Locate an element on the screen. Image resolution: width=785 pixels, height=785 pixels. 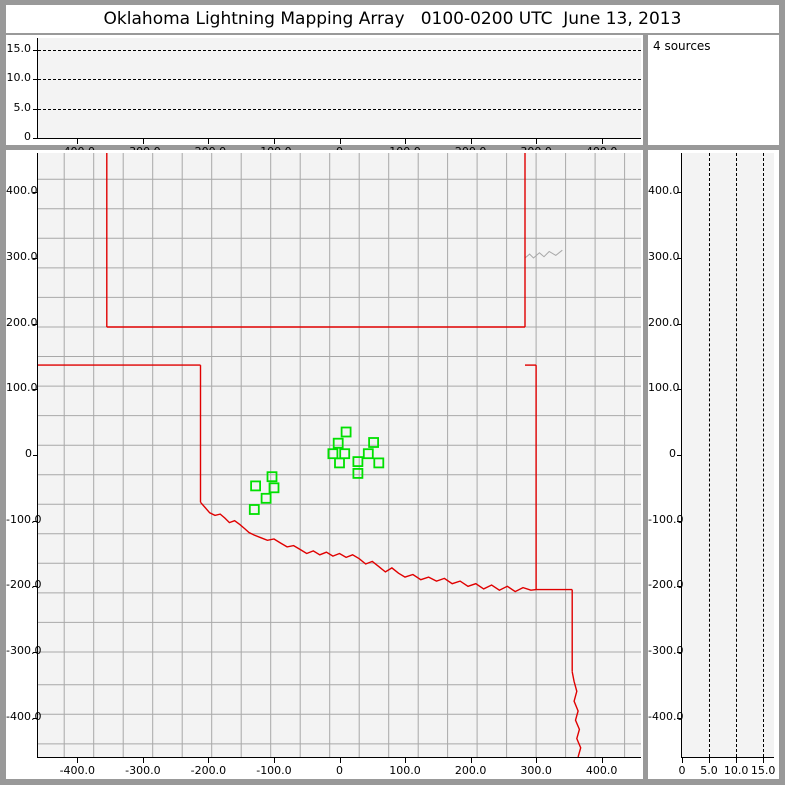
source-count-label: 4 sources is located at coordinates (682, 46).